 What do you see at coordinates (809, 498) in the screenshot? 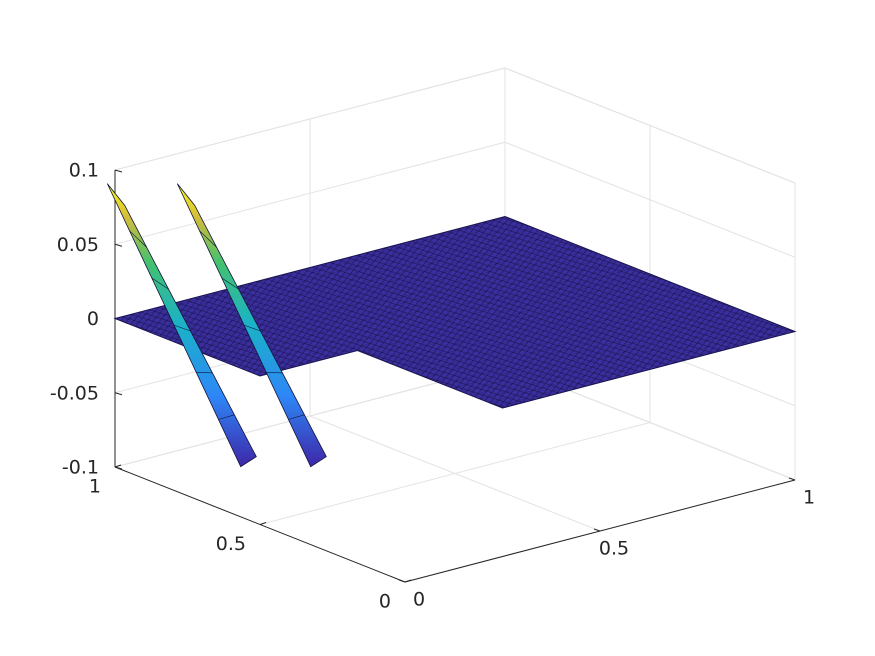
I see `x-tick-label: 1` at bounding box center [809, 498].